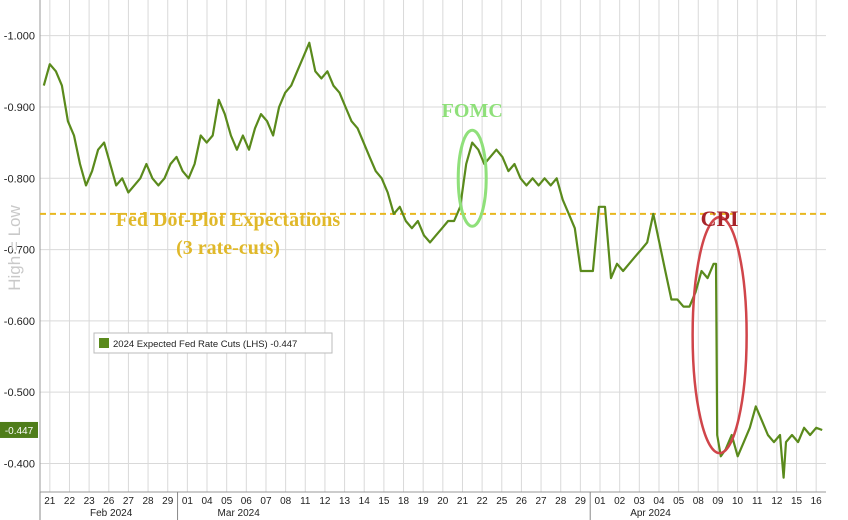 The height and width of the screenshot is (520, 848). What do you see at coordinates (472, 111) in the screenshot?
I see `fomc-label: FOMC` at bounding box center [472, 111].